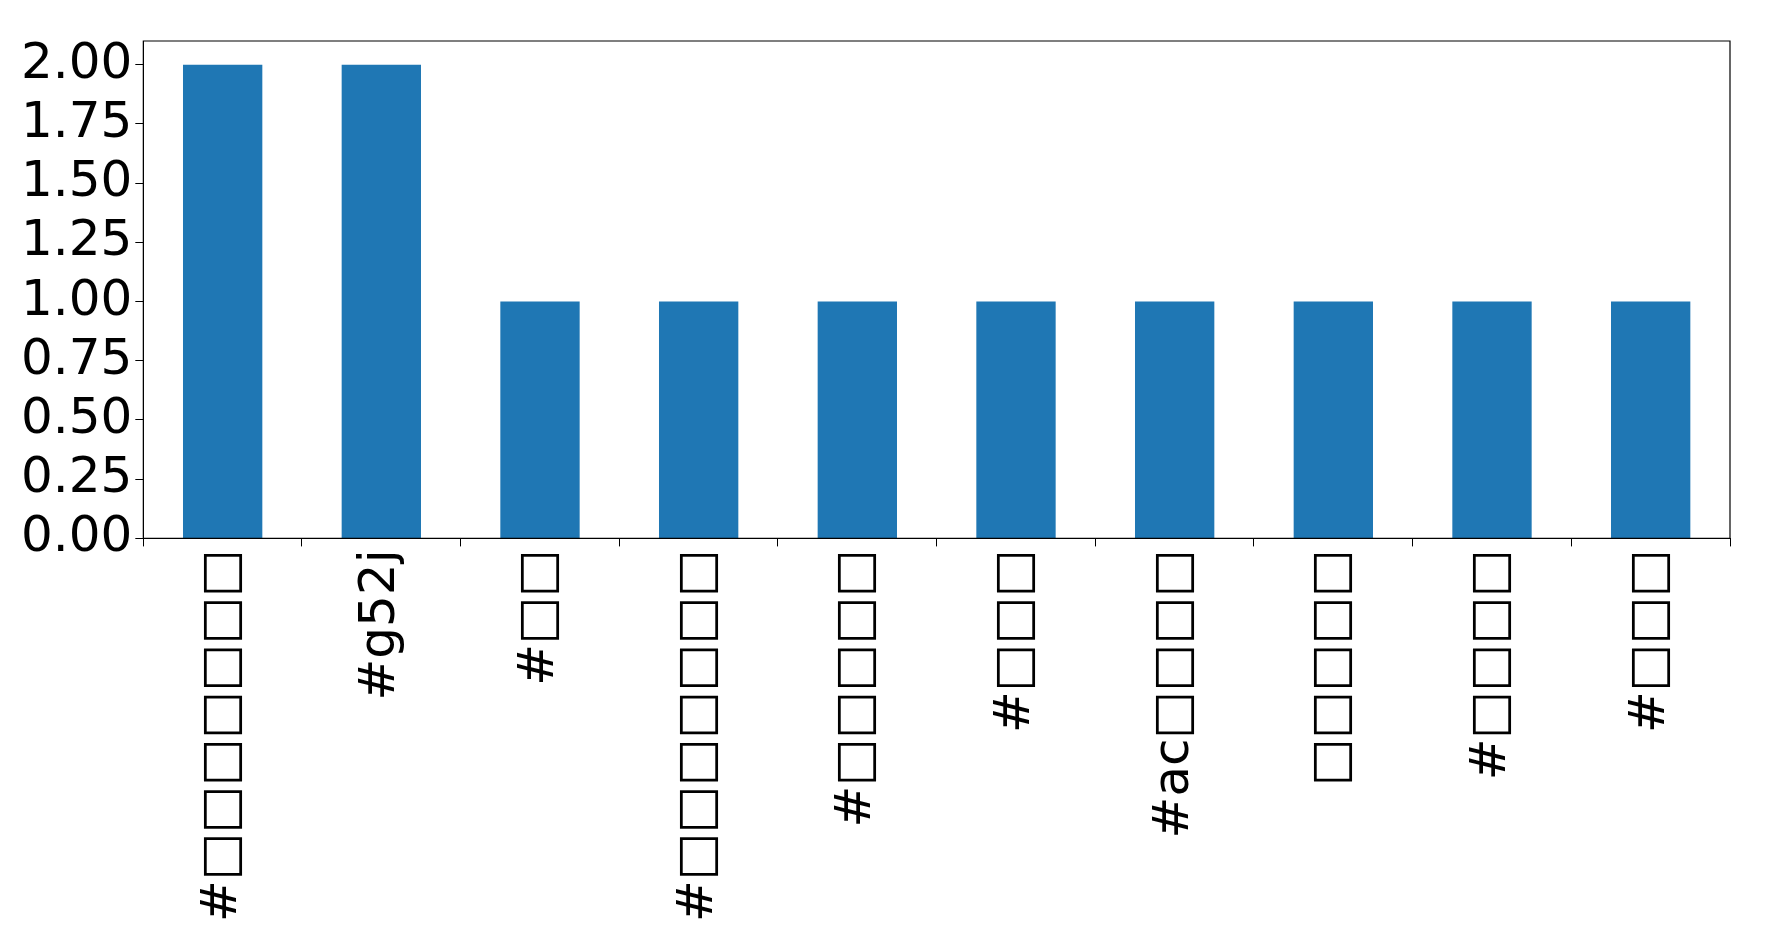  What do you see at coordinates (77, 415) in the screenshot?
I see `y-tick-label: 0.50` at bounding box center [77, 415].